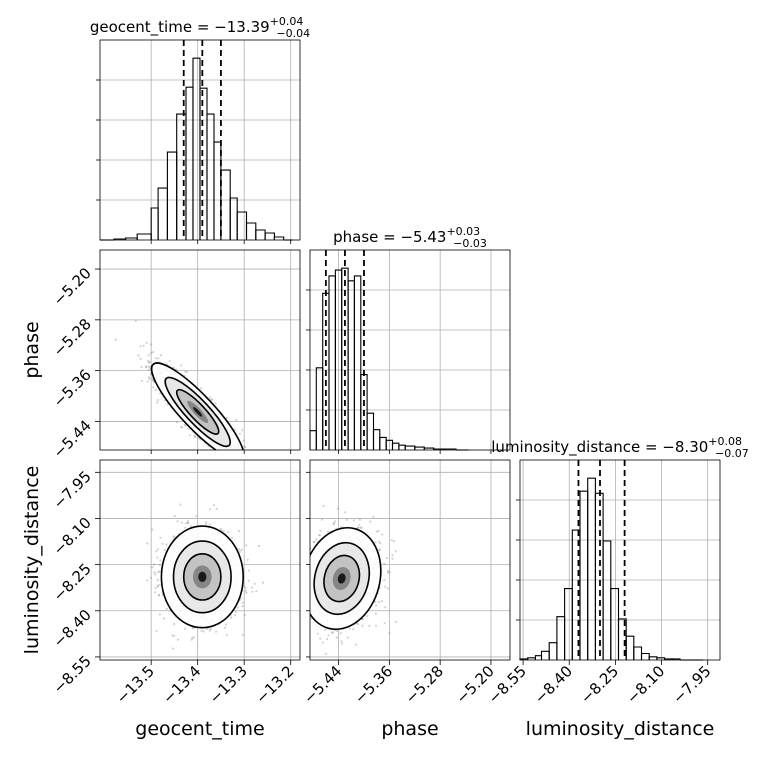  What do you see at coordinates (293, 33) in the screenshot?
I see `title-minus-geocent_time: −0.04` at bounding box center [293, 33].